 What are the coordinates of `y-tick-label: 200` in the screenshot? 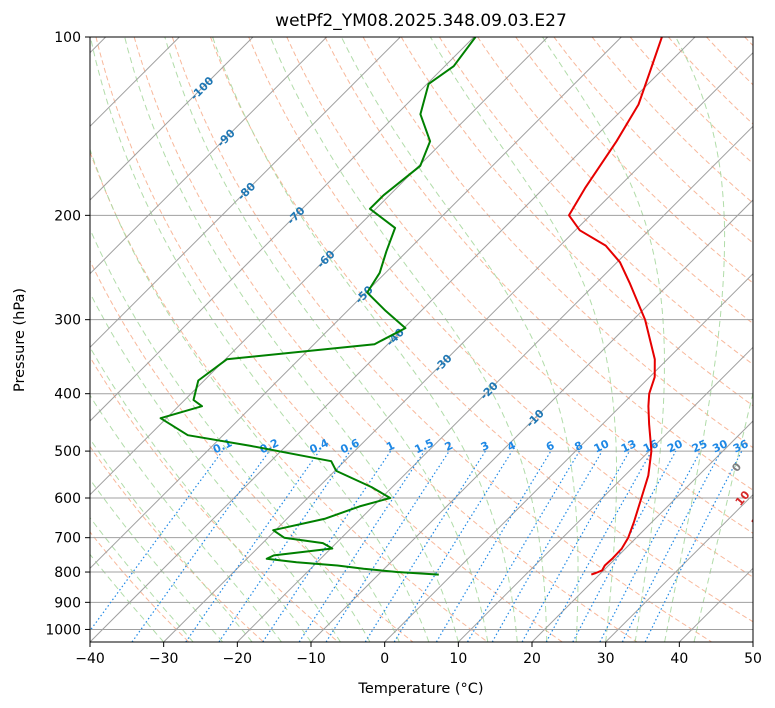 It's located at (67, 216).